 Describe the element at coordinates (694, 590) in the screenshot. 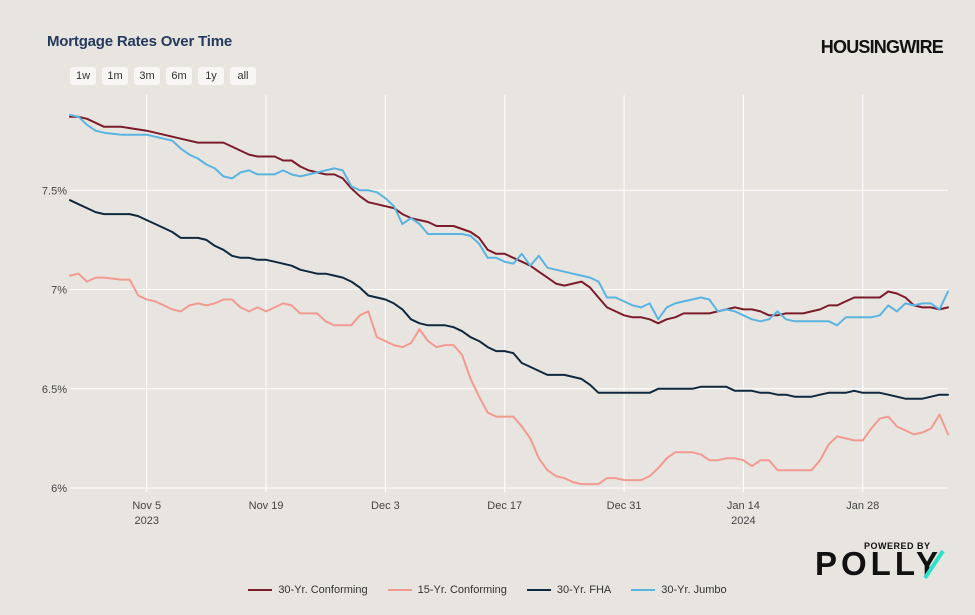

I see `legend-label: 30-Yr. Jumbo` at that location.